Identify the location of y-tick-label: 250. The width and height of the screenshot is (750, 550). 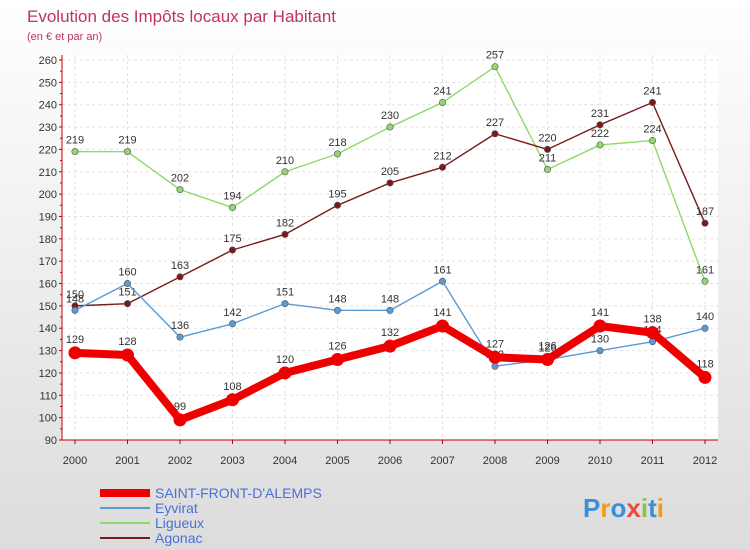
(48, 83).